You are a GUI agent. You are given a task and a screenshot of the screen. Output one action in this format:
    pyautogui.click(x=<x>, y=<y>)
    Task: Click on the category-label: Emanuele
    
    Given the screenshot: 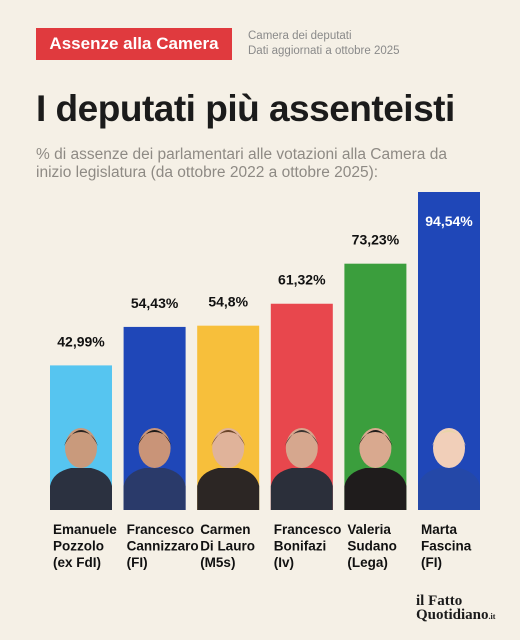 What is the action you would take?
    pyautogui.click(x=85, y=529)
    